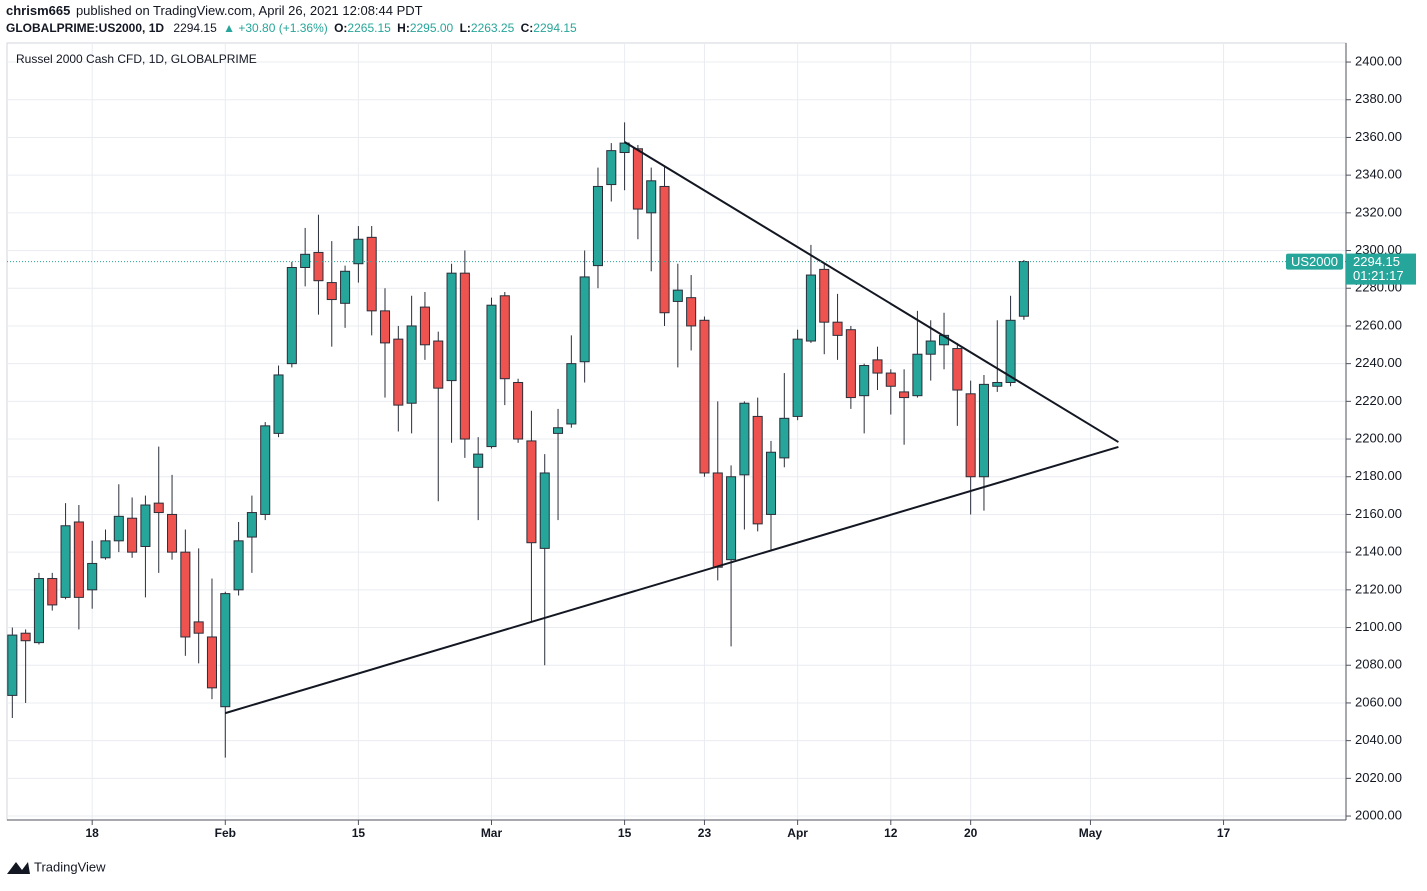  What do you see at coordinates (1376, 261) in the screenshot?
I see `price-tag-label: 2294.15` at bounding box center [1376, 261].